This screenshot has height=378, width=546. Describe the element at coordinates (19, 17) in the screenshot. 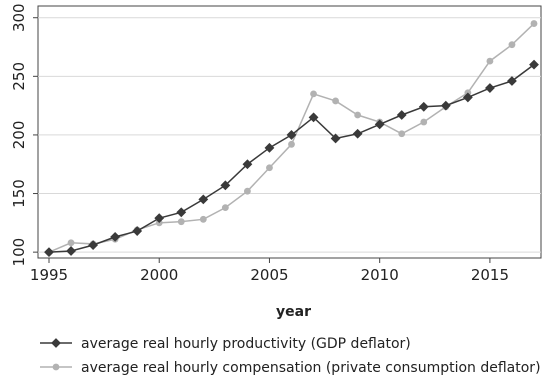

I see `y-tick-label-300: 300` at that location.